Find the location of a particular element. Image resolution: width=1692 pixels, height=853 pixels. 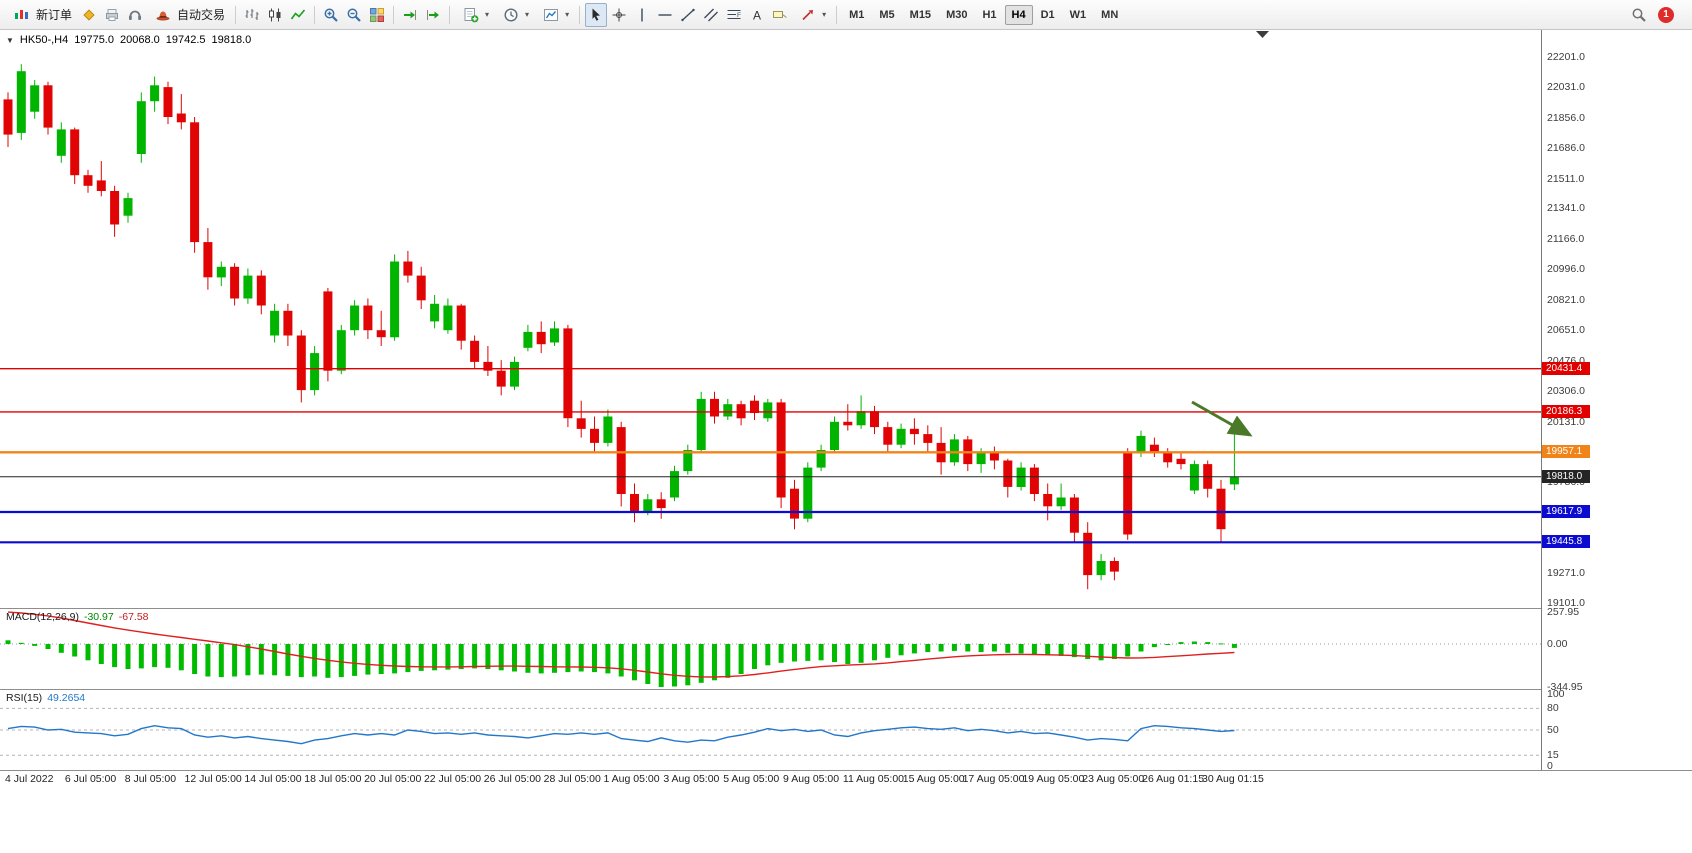

timeframe-button-d1: D1 is located at coordinates (1047, 14).